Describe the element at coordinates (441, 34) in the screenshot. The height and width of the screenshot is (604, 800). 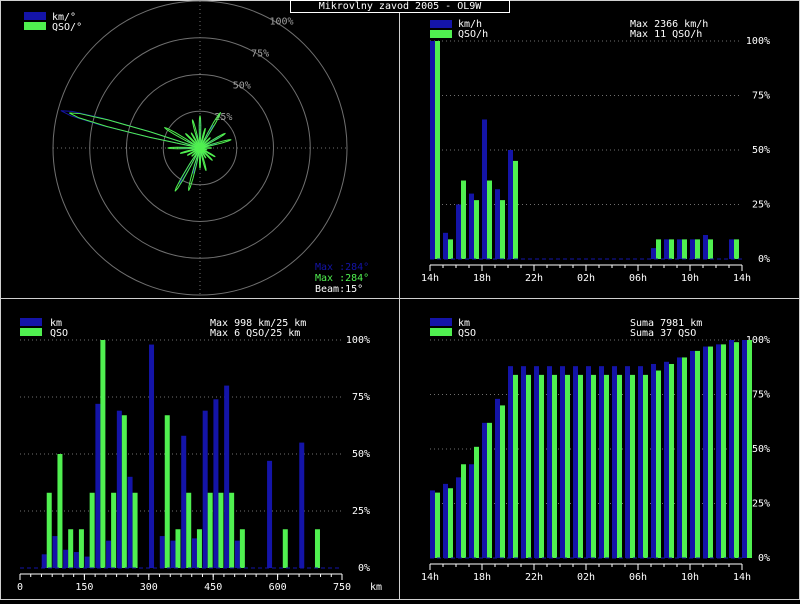
I see `legend-swatch-qsoh` at that location.